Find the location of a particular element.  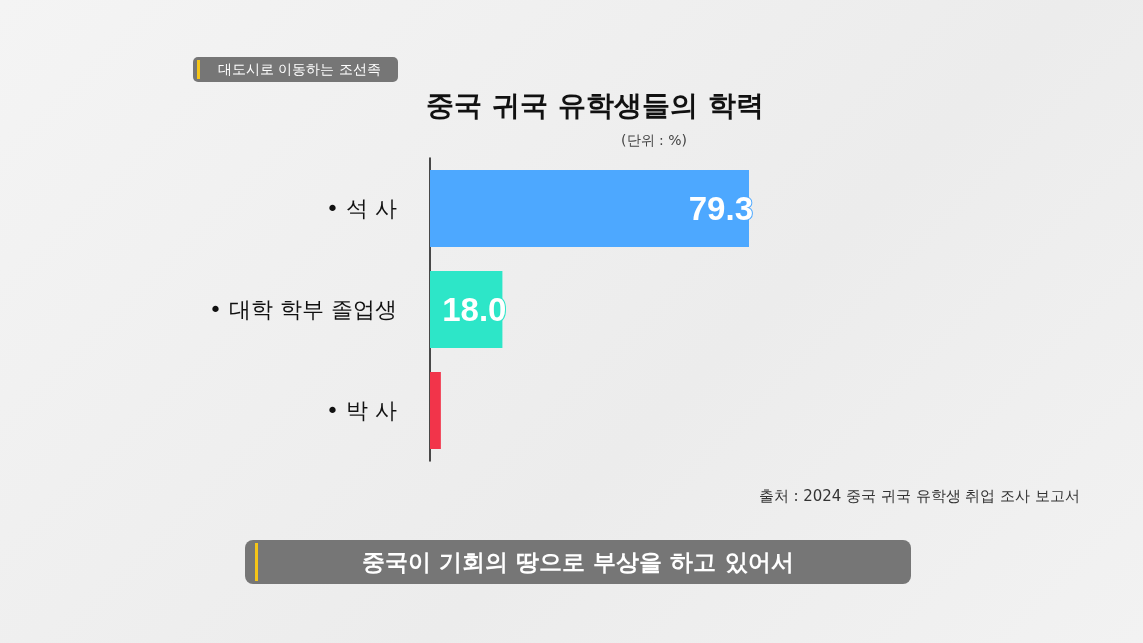

y-tick-label: • 대학 학부 졸업생 is located at coordinates (303, 309).